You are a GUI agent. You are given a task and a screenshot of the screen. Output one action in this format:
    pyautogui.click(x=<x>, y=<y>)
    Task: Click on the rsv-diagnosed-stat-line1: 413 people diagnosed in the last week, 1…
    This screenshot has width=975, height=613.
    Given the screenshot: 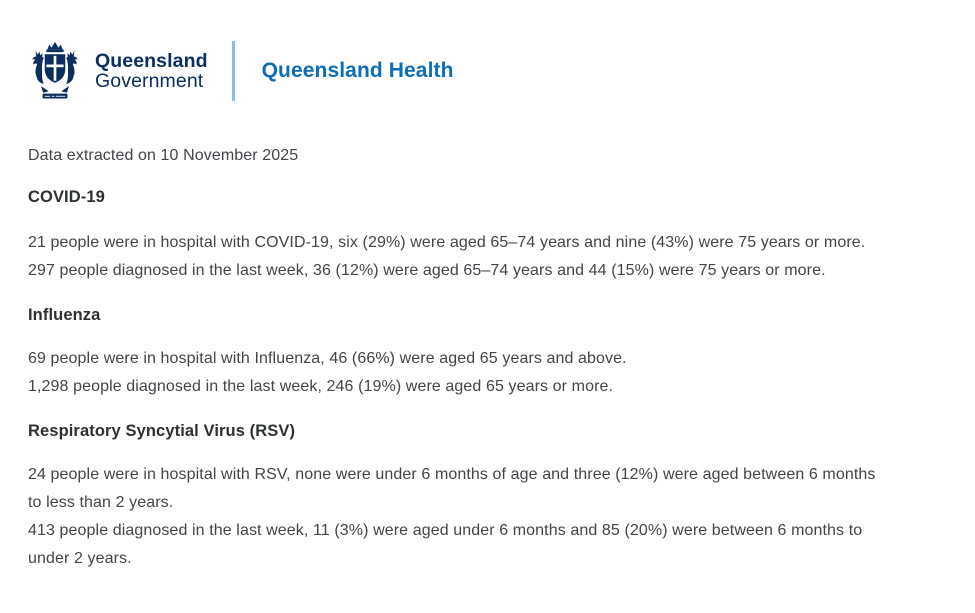 What is the action you would take?
    pyautogui.click(x=445, y=530)
    